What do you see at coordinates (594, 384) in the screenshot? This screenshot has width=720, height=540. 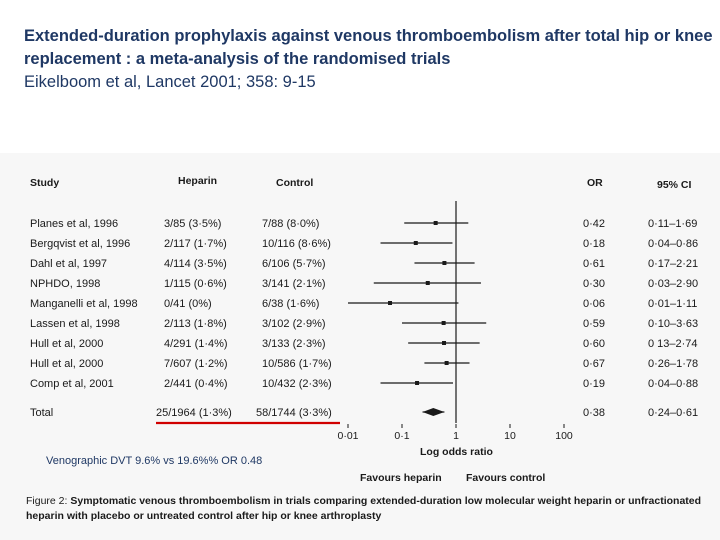 I see `row-9-or-value: 0·19` at bounding box center [594, 384].